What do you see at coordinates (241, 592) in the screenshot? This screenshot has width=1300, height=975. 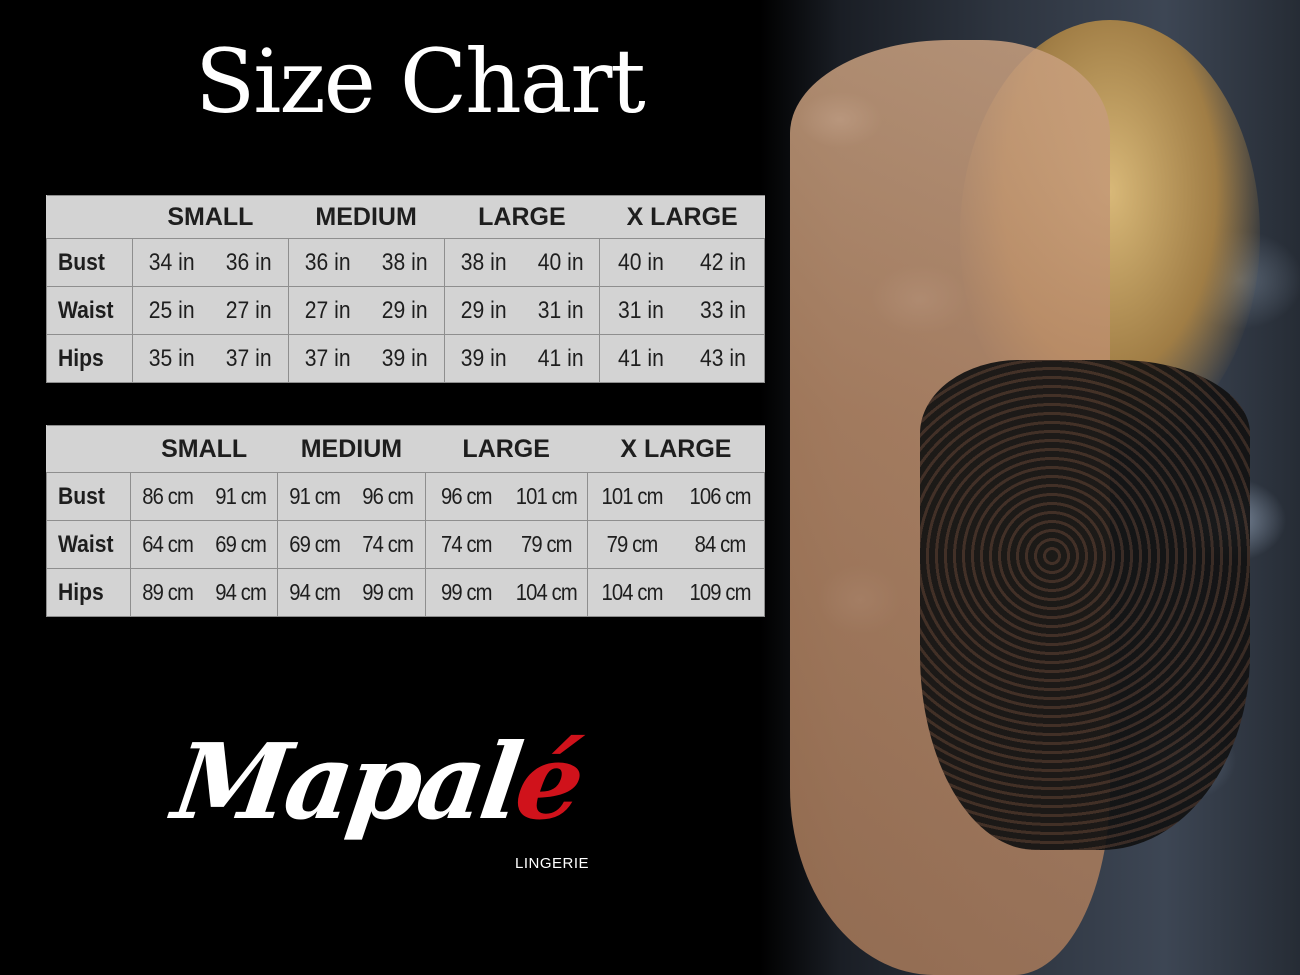 I see `max-value: 94 cm` at bounding box center [241, 592].